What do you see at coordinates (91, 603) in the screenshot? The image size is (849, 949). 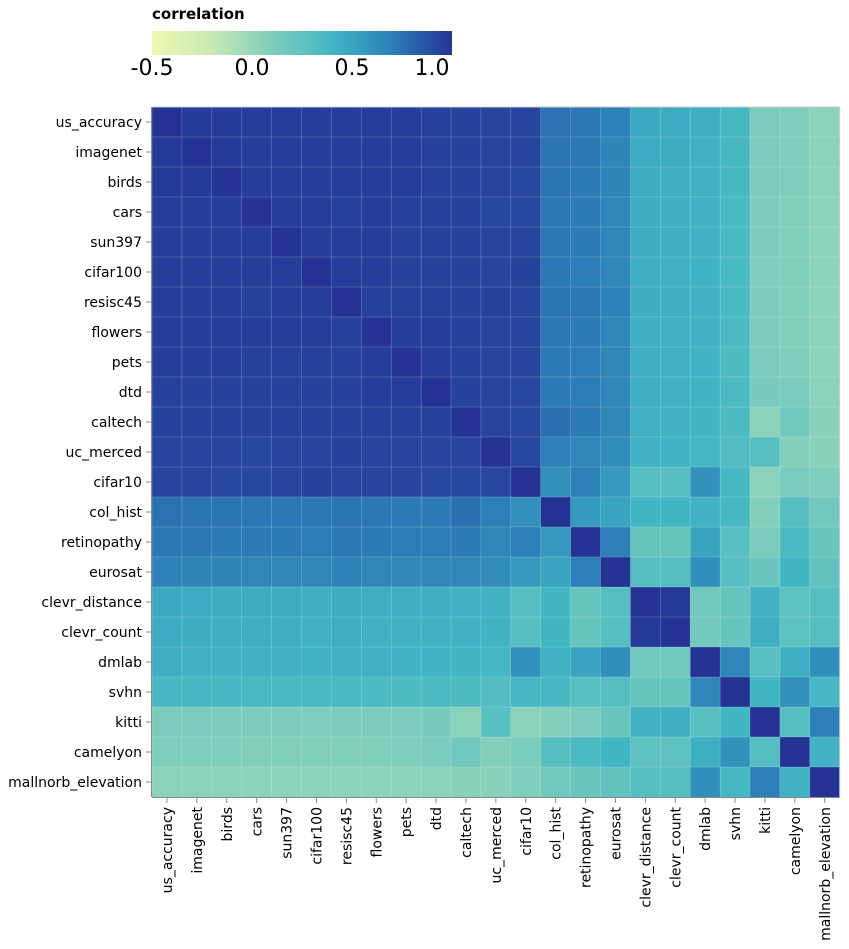 I see `y-tick-label: clevr_distance` at bounding box center [91, 603].